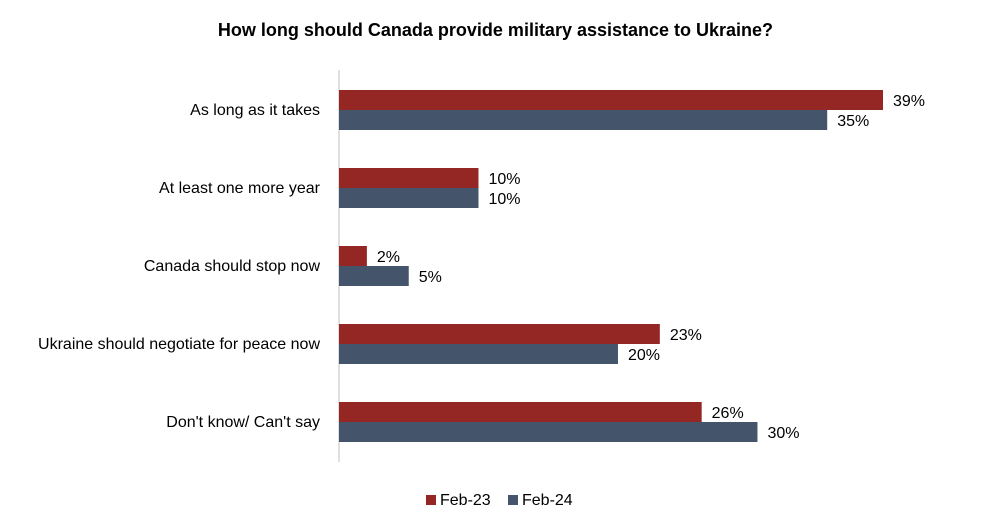 The image size is (991, 532). I want to click on category-label: Ukraine should negotiate for peace now, so click(179, 344).